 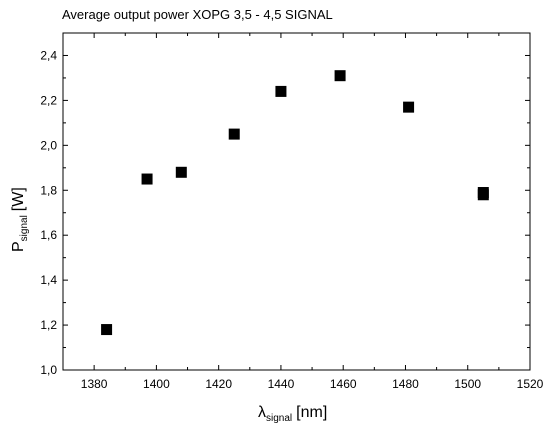 I want to click on x-tick-label: 1420, so click(x=218, y=384).